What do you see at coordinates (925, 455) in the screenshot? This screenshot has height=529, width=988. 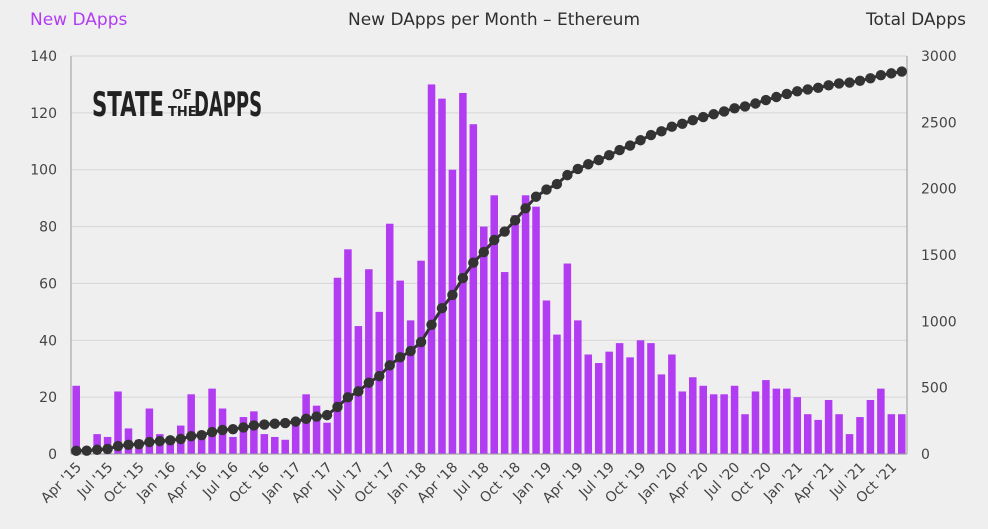 I see `y-right-tick-label: 0` at bounding box center [925, 455].